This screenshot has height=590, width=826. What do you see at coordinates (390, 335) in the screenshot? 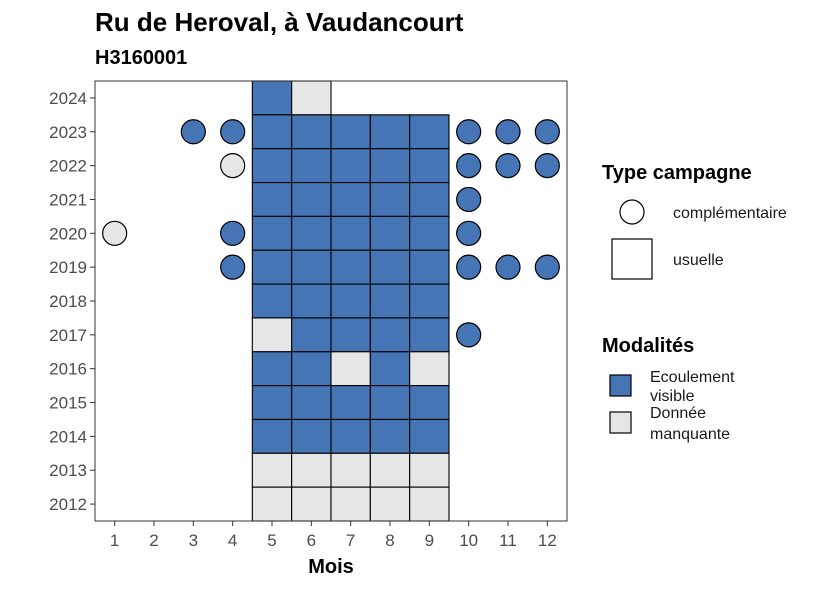
I see `tile-2017-8-ecoulement-visible` at bounding box center [390, 335].